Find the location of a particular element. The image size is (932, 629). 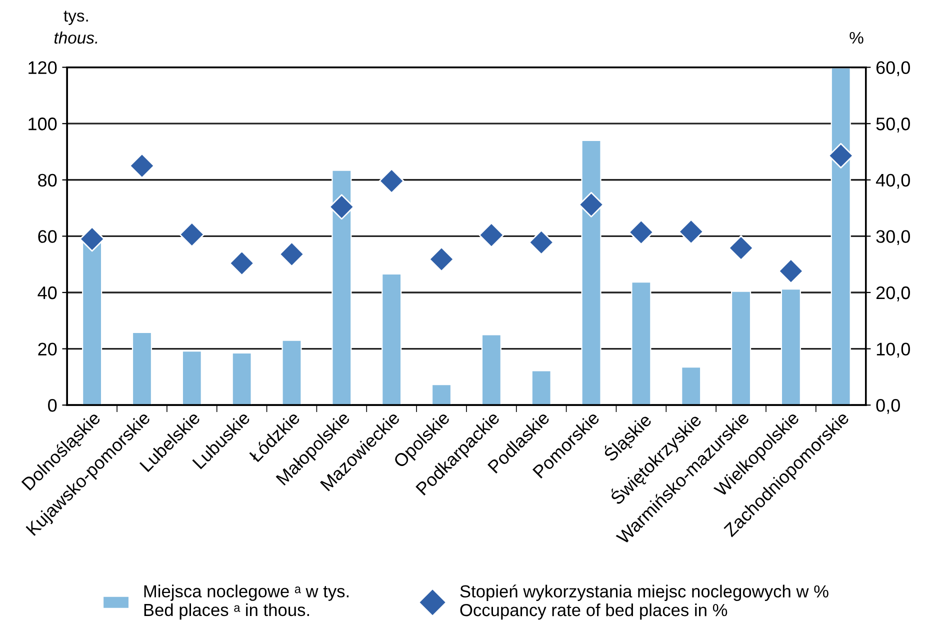

y2-tick-label: 20,0 is located at coordinates (893, 294).